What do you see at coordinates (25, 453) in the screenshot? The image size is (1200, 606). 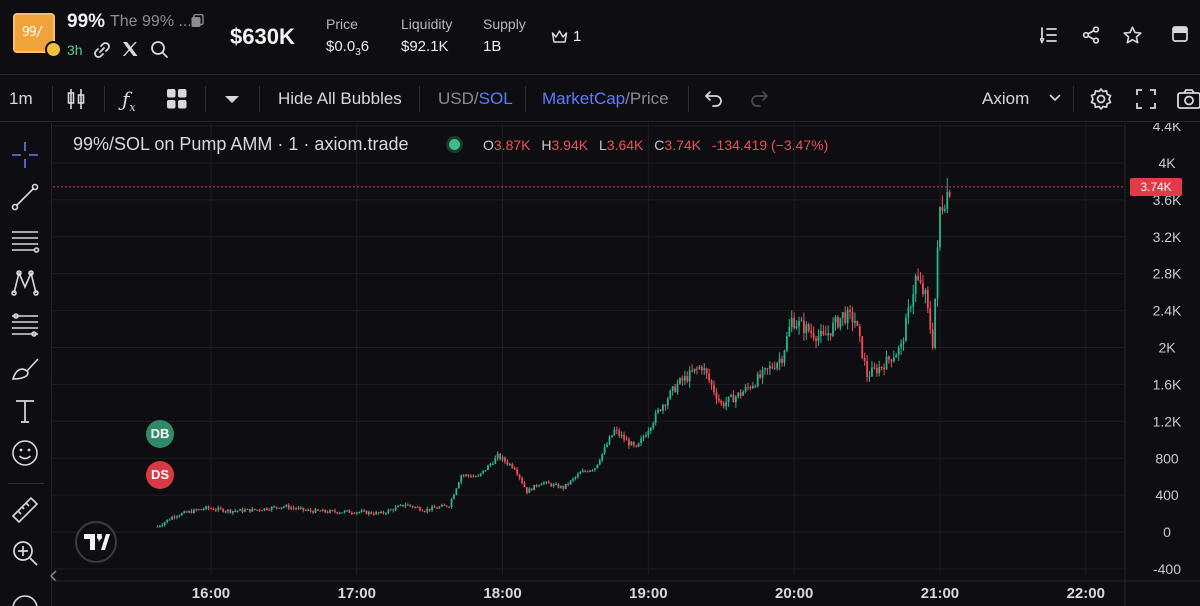 I see `emoji-icon` at bounding box center [25, 453].